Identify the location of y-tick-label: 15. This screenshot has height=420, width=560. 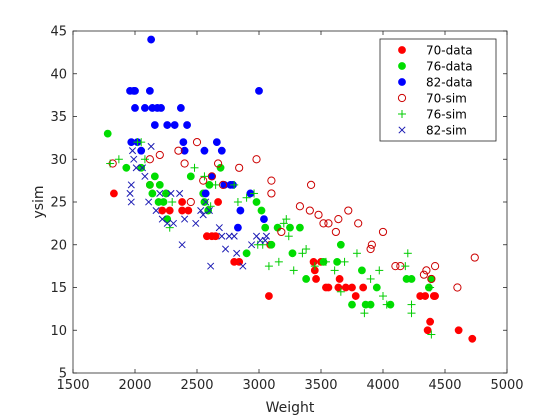
(58, 288).